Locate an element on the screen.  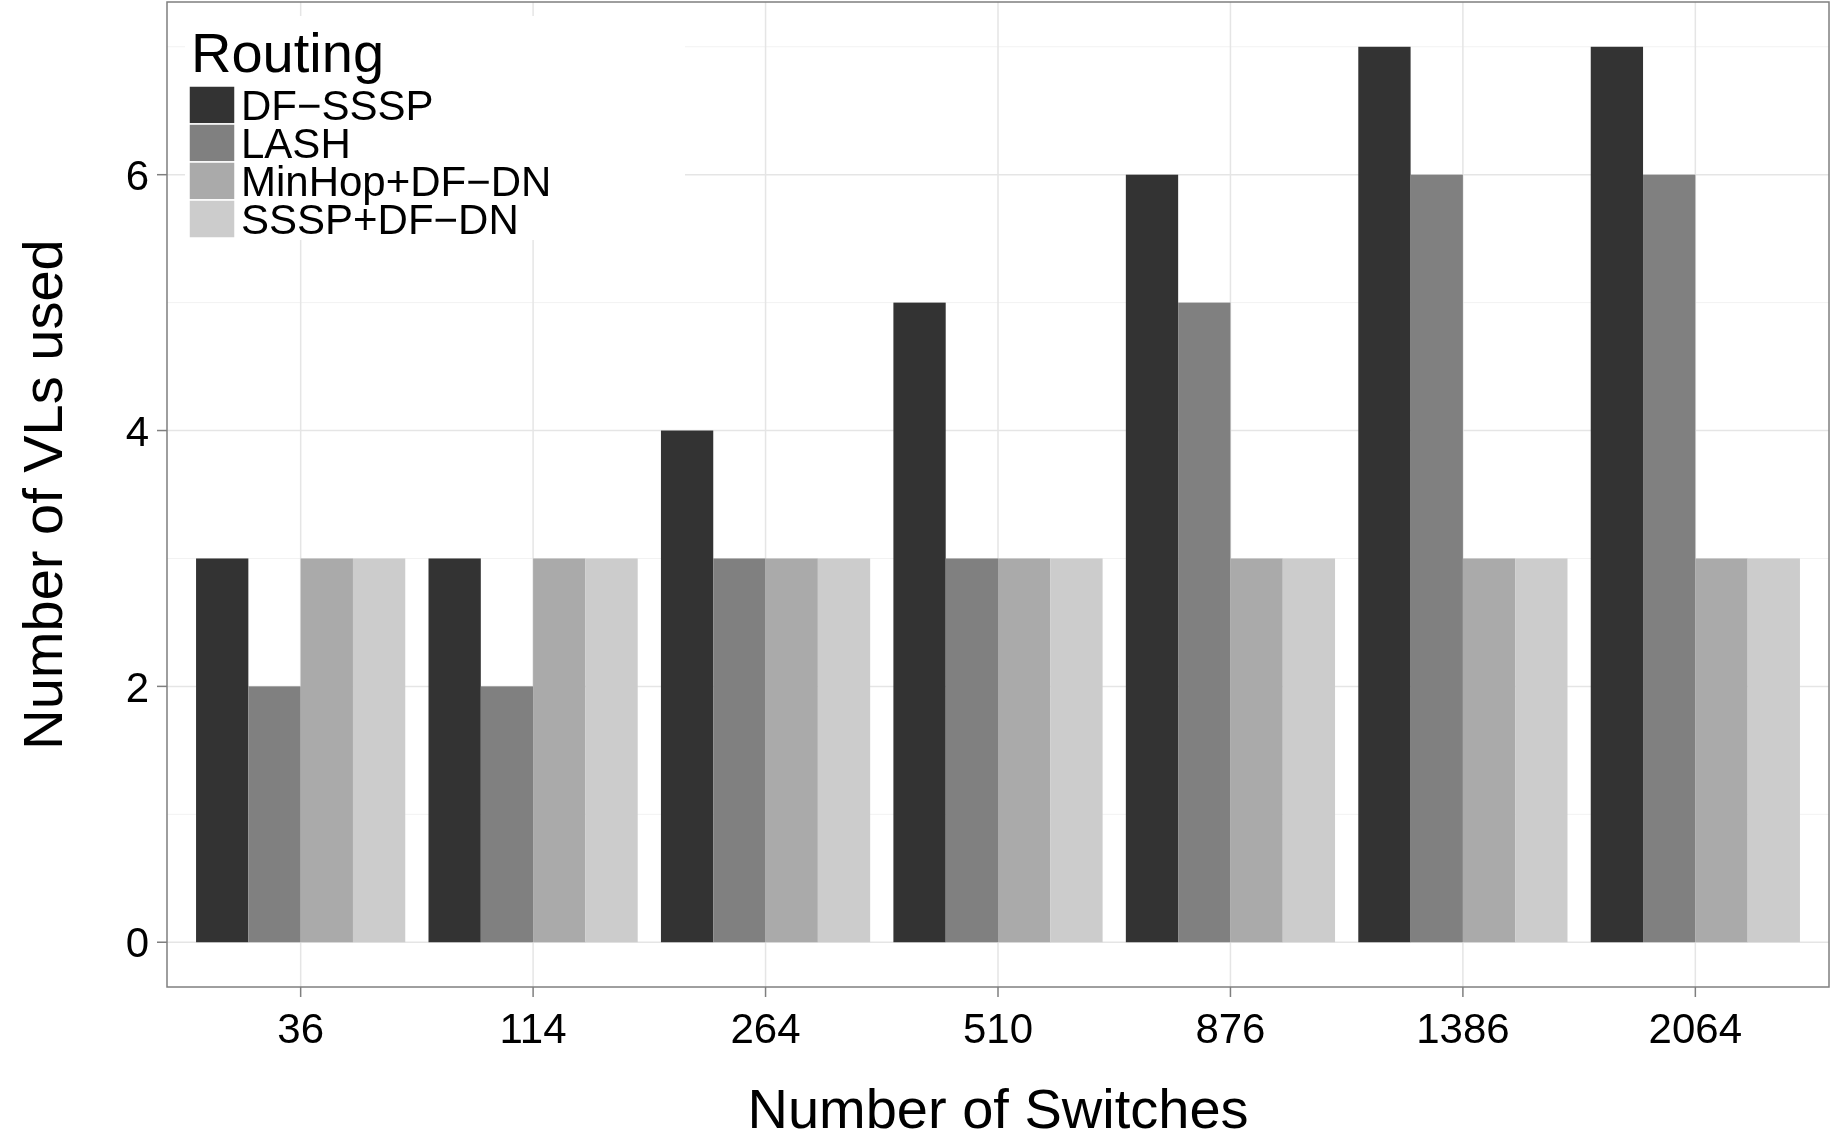
x-tick-label: 1386 is located at coordinates (1463, 1028).